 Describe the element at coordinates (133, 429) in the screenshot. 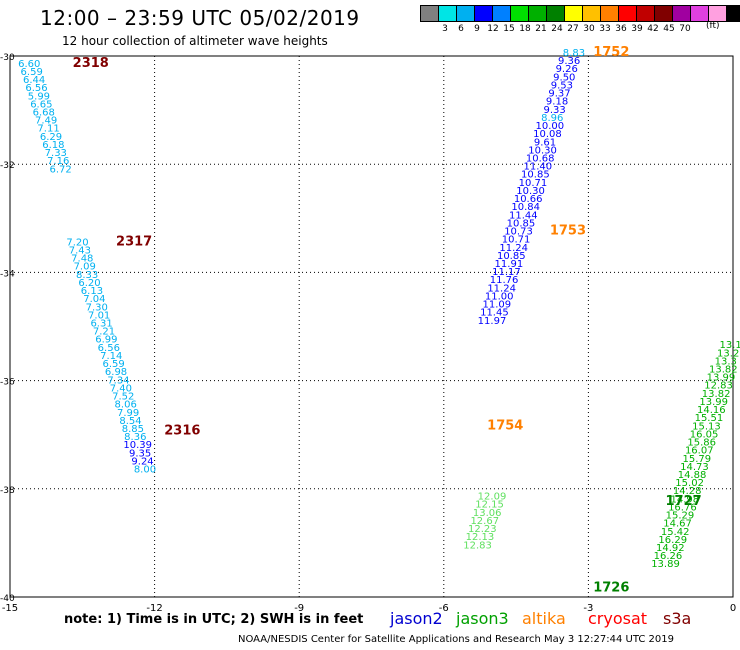

I see `wave-height-label: 8.85` at that location.